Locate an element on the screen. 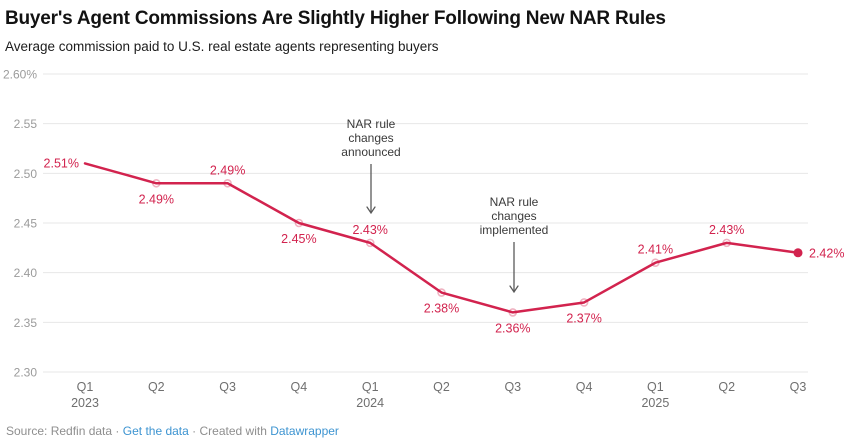  y-tick-label: 2.60% is located at coordinates (20, 75).